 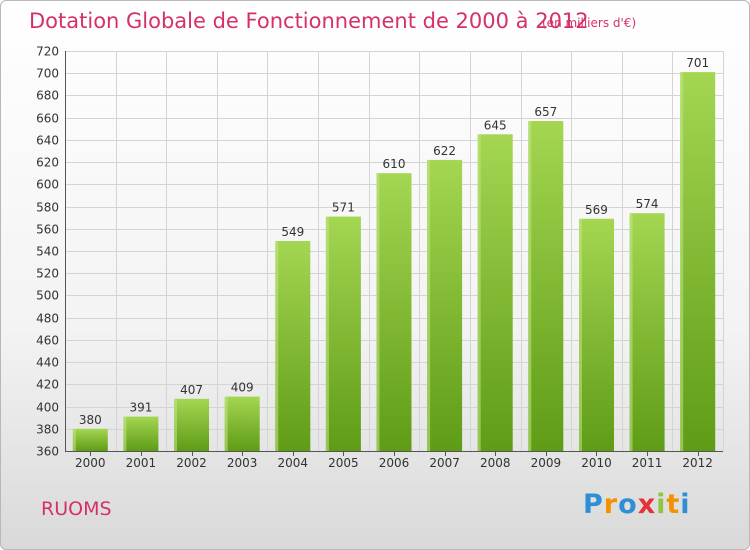 I want to click on y-tick-label: 520, so click(x=47, y=274).